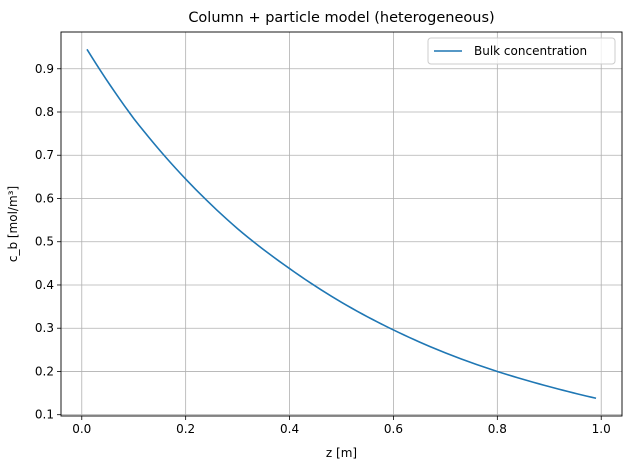  What do you see at coordinates (393, 429) in the screenshot?
I see `x-tick-label: 0.6` at bounding box center [393, 429].